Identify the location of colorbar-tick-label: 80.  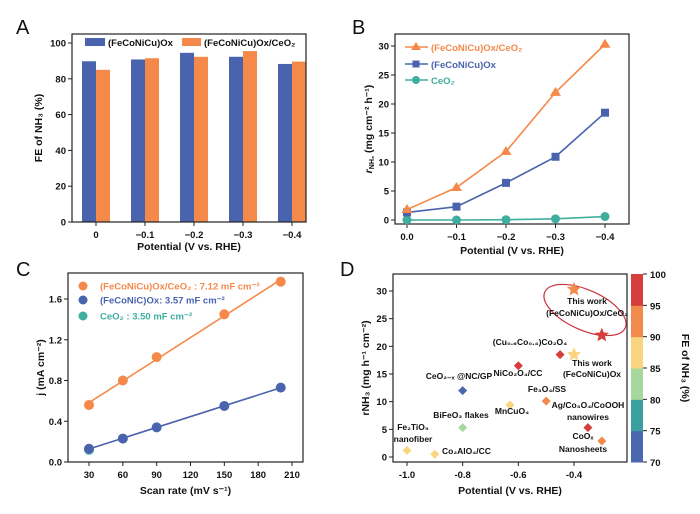
(655, 400).